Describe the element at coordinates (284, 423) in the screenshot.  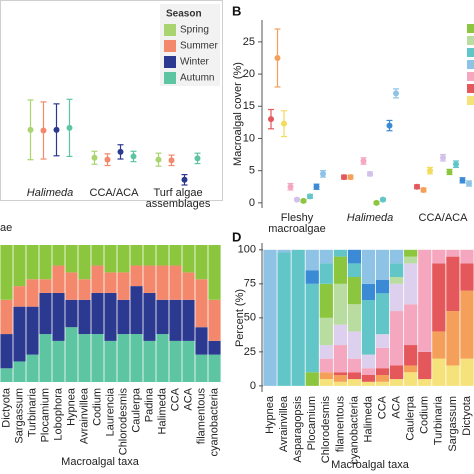
I see `x-tick-label: Avrainvillea` at that location.